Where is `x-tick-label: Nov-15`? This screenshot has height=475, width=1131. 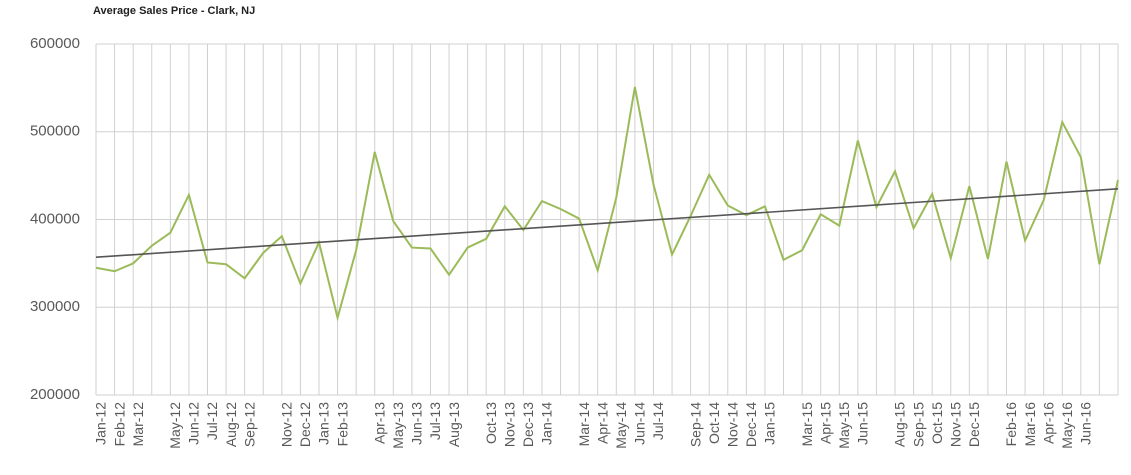
x-tick-label: Nov-15 is located at coordinates (955, 424).